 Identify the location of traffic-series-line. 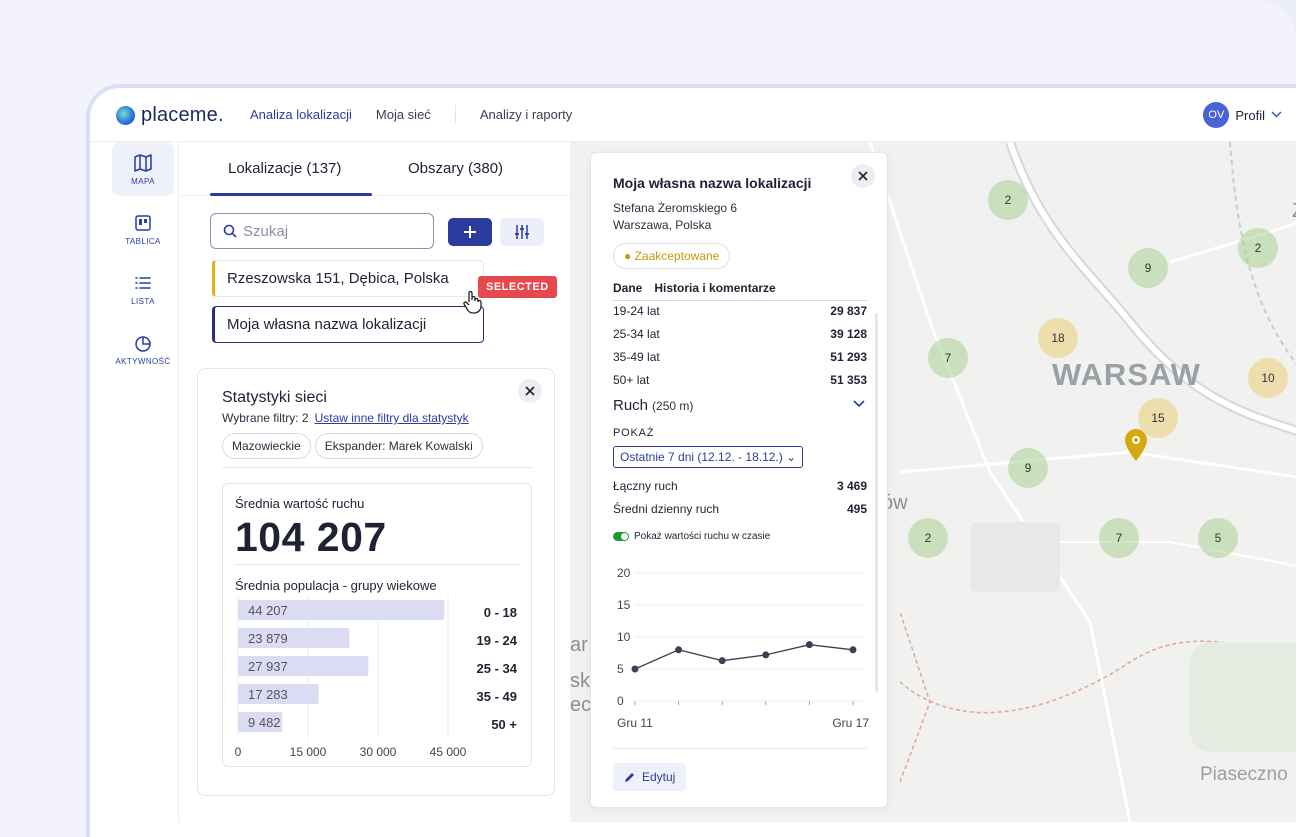
(744, 657).